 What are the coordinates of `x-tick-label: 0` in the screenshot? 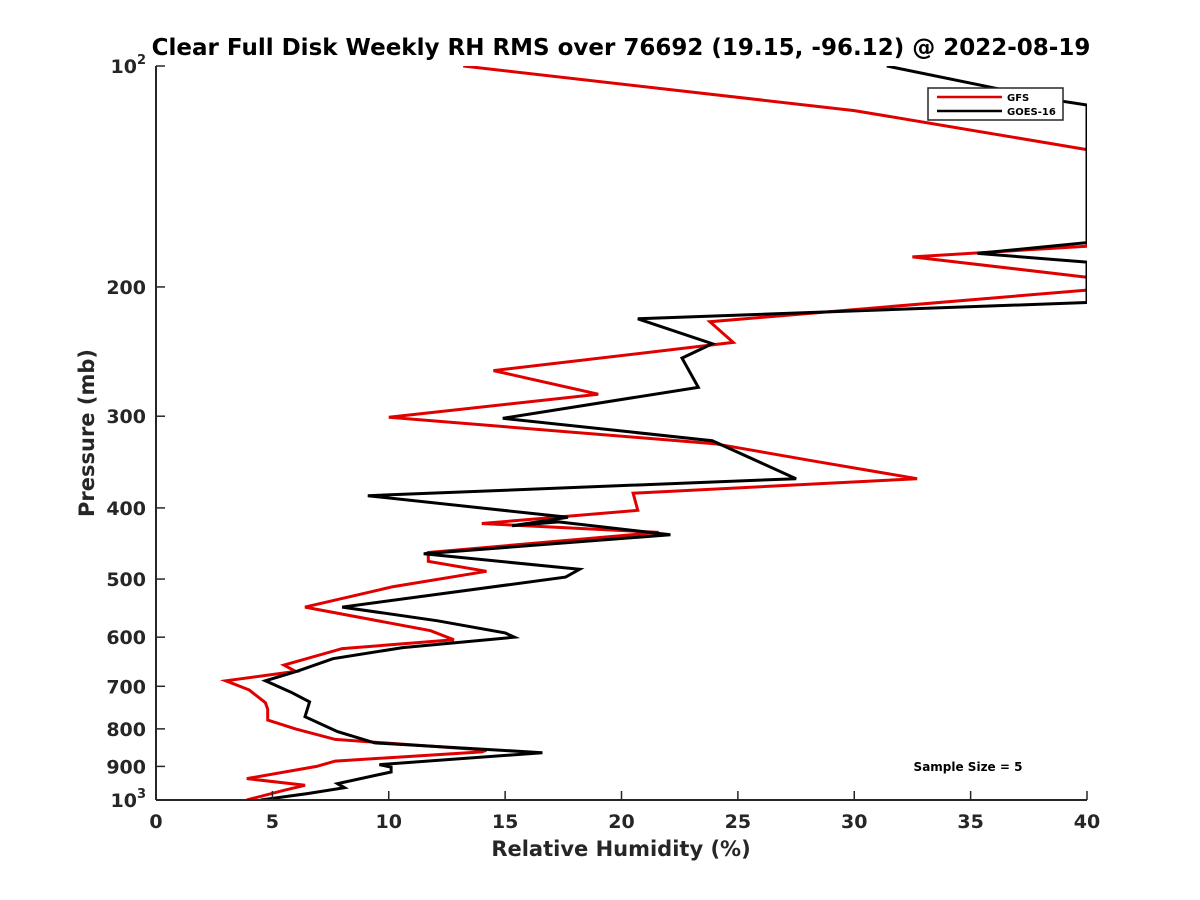 It's located at (155, 822).